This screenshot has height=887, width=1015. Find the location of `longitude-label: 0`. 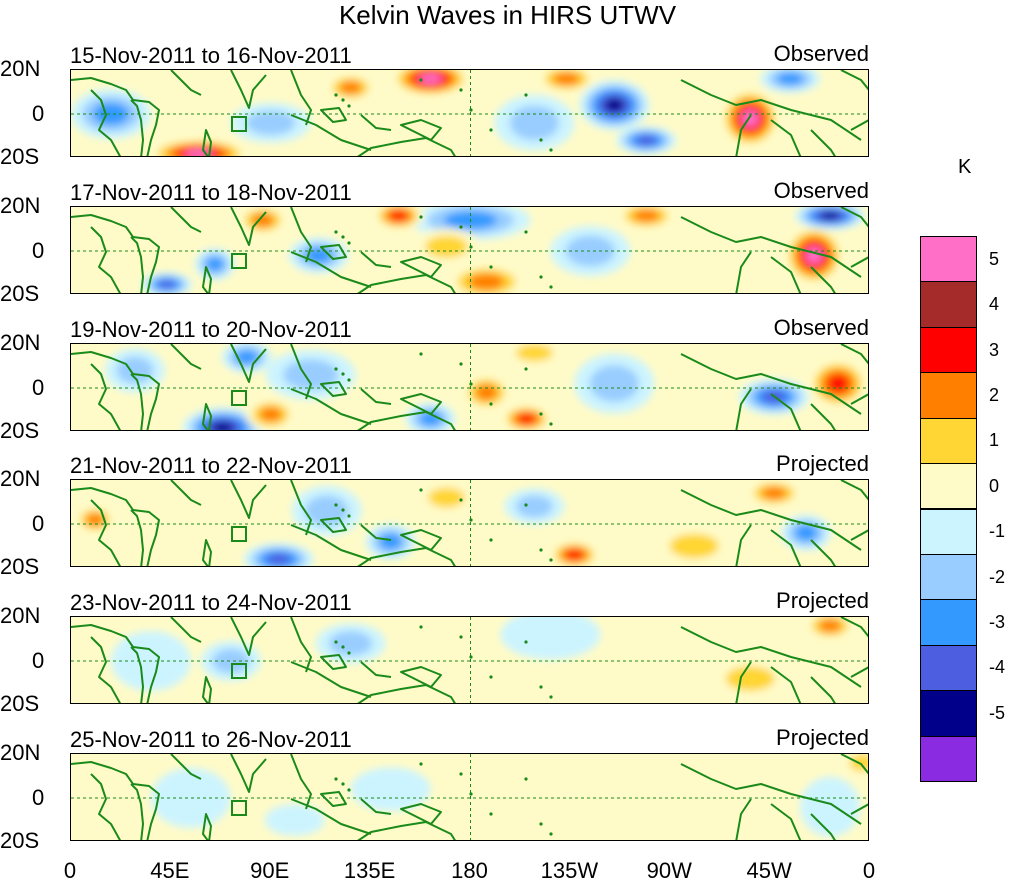

longitude-label: 0 is located at coordinates (70, 870).